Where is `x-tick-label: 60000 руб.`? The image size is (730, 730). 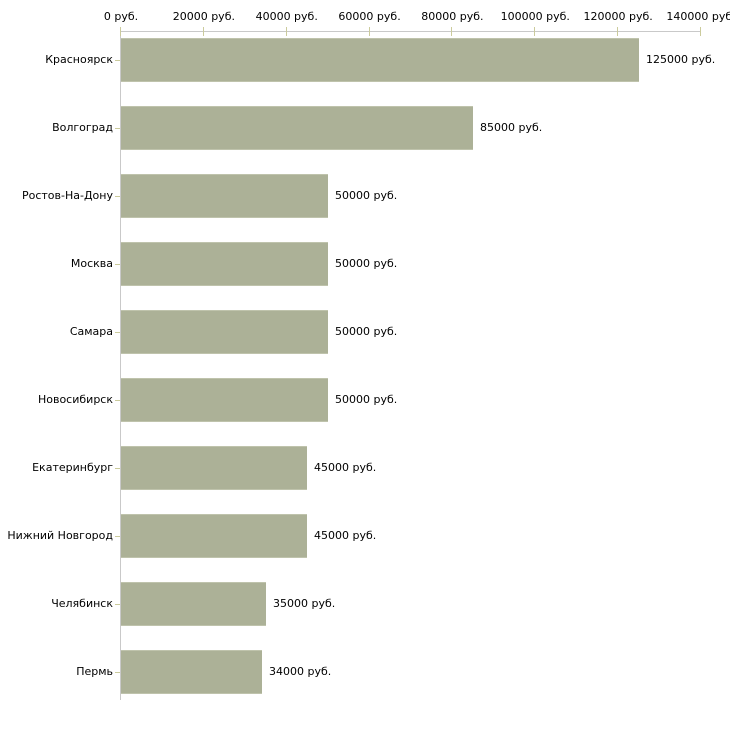 x-tick-label: 60000 руб. is located at coordinates (369, 16).